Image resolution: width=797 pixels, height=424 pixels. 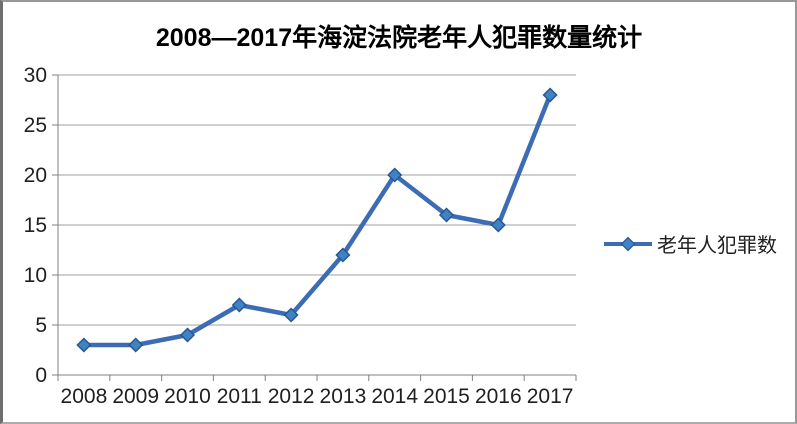 I want to click on legend-label: 老年人犯罪数, so click(x=717, y=246).